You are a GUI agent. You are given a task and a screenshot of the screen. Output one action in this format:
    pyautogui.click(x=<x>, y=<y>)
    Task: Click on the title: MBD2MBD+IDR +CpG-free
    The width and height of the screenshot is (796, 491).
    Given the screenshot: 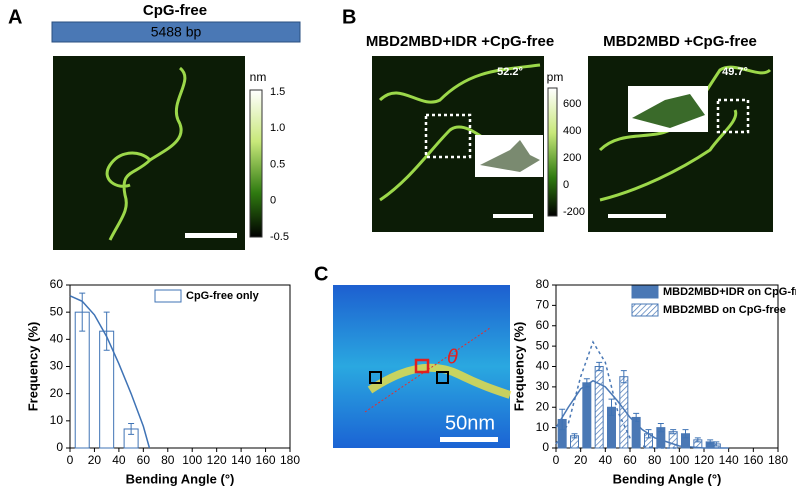 What is the action you would take?
    pyautogui.click(x=460, y=41)
    